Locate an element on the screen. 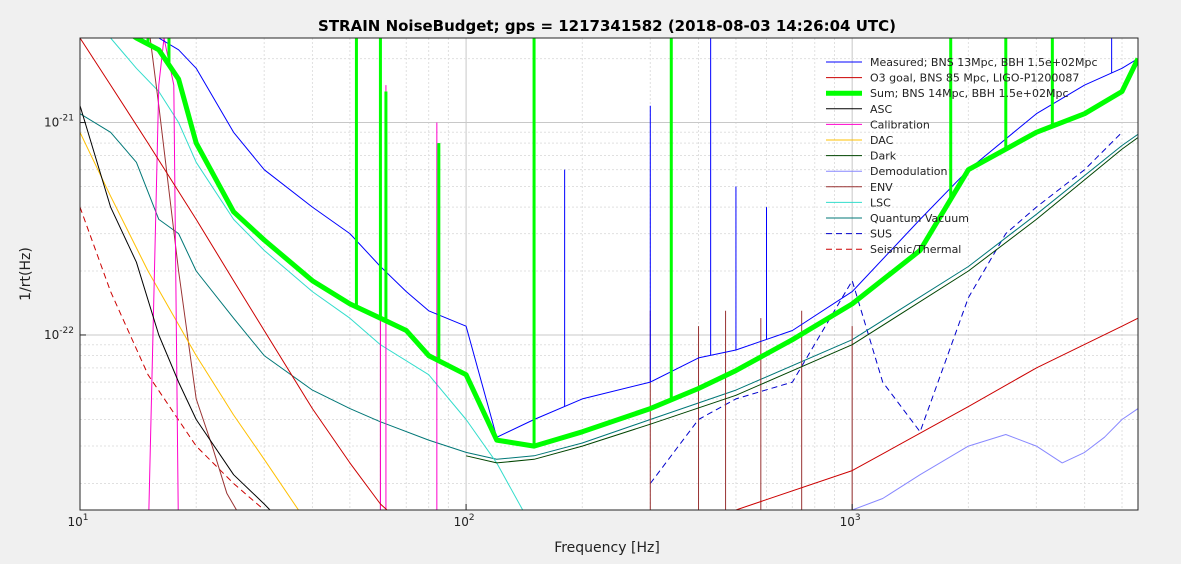 This screenshot has width=1181, height=564. series-demodulation is located at coordinates (995, 459).